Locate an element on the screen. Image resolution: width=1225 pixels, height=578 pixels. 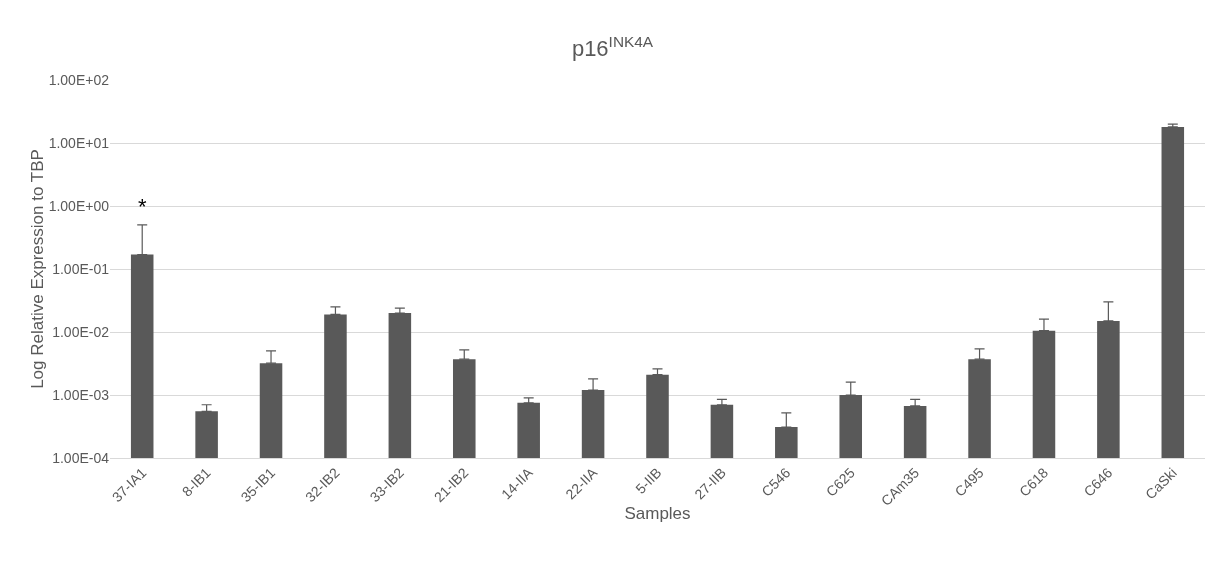
x-axis-title: Samples is located at coordinates (657, 514).